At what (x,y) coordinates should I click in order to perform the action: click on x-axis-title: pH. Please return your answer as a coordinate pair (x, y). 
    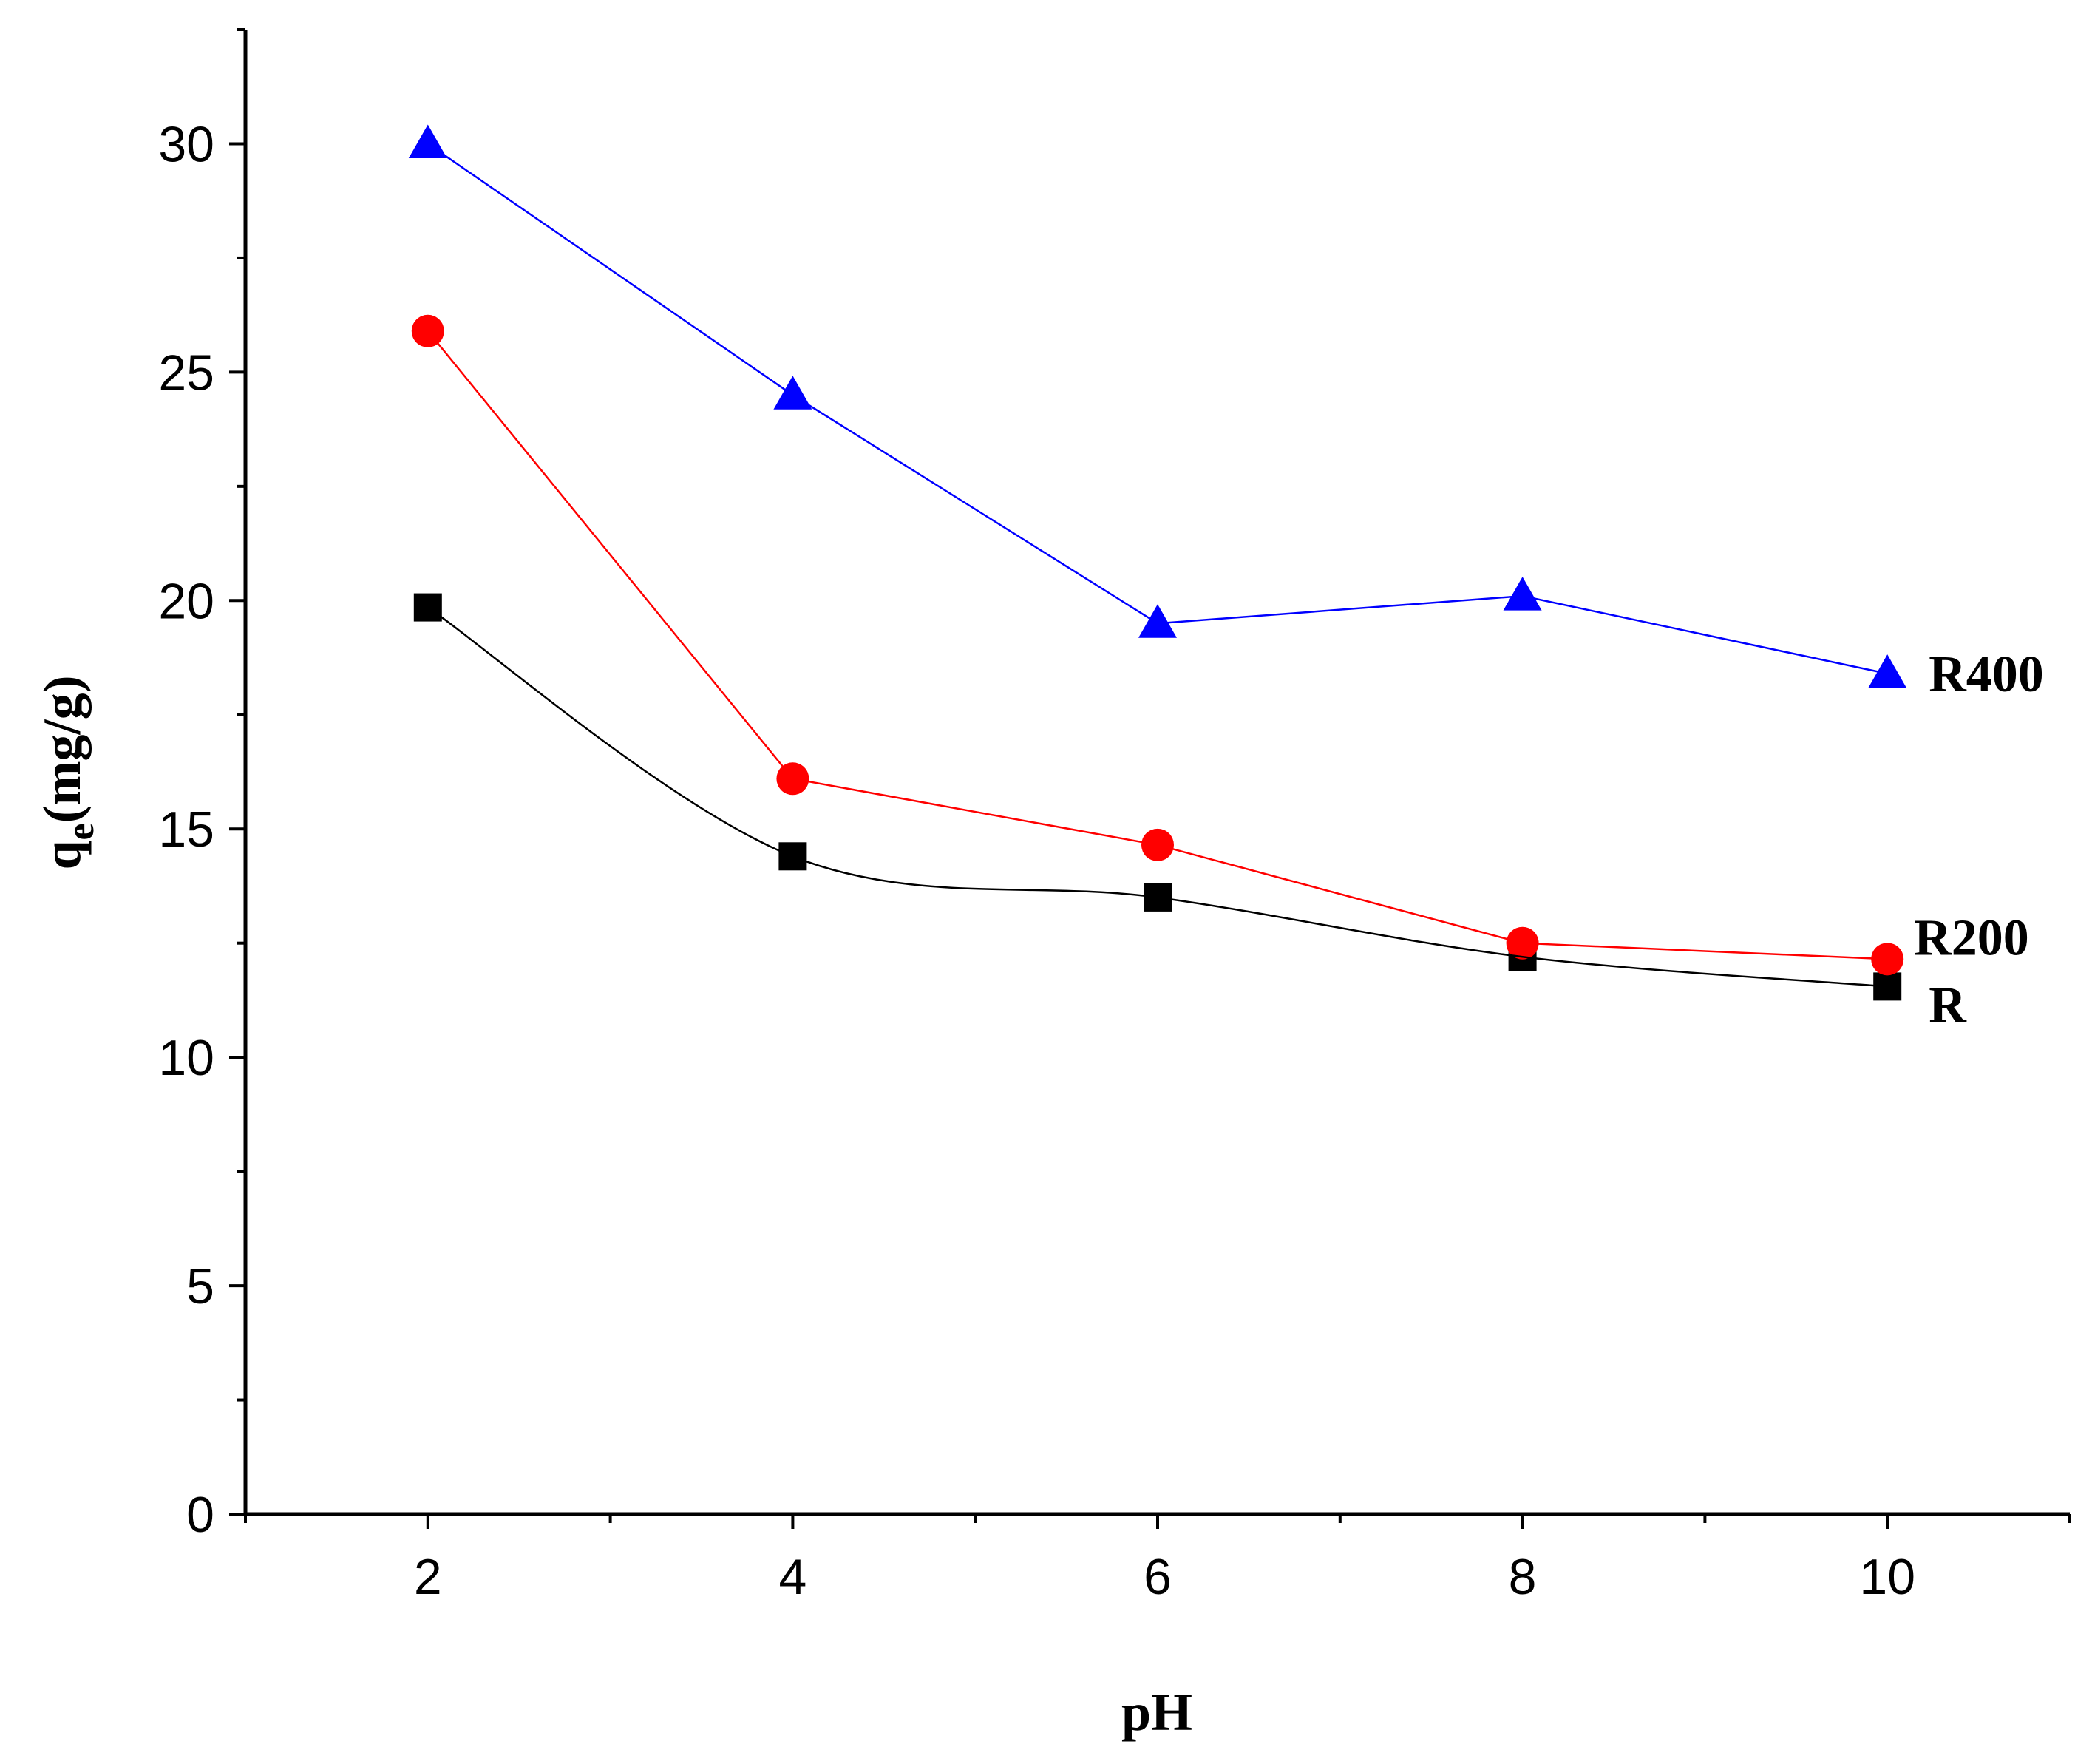
    Looking at the image, I should click on (1156, 1712).